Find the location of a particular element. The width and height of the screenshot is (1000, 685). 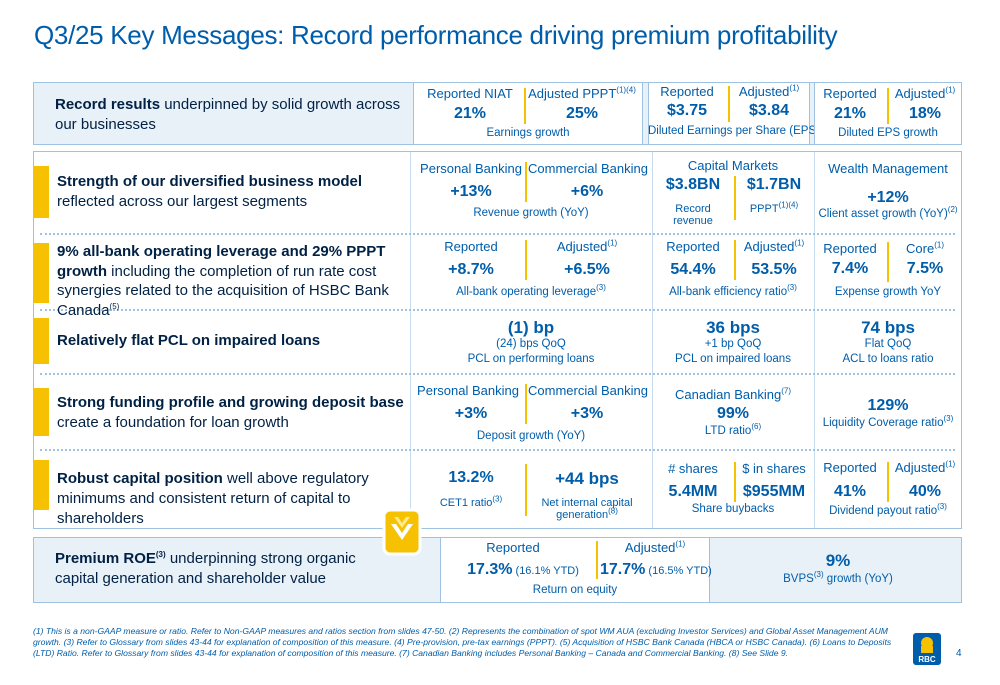

payout-adjusted-value: 40% is located at coordinates (925, 491).